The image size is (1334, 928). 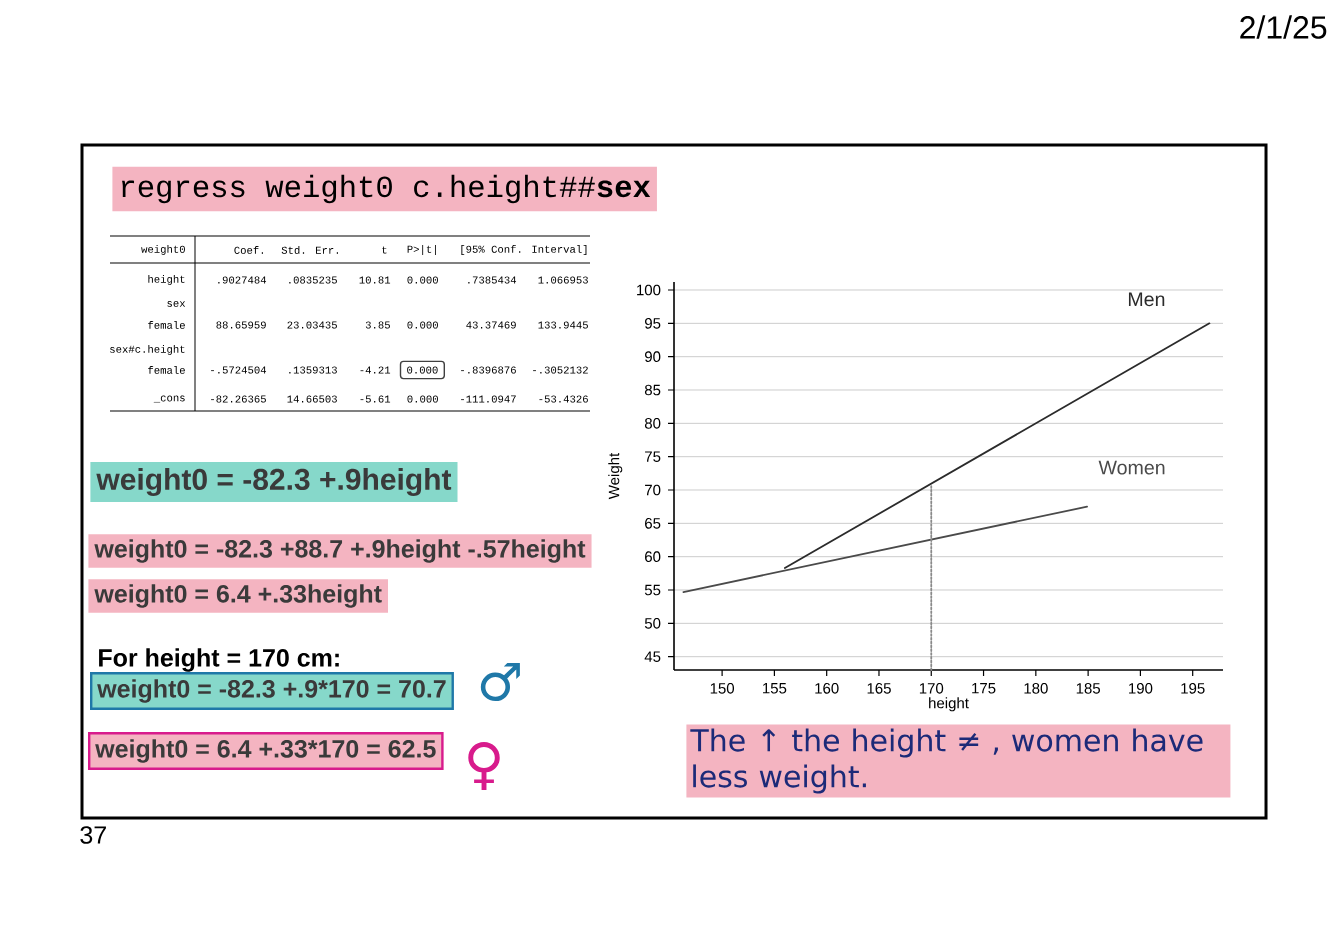 I want to click on x-tick-label: 175, so click(x=984, y=688).